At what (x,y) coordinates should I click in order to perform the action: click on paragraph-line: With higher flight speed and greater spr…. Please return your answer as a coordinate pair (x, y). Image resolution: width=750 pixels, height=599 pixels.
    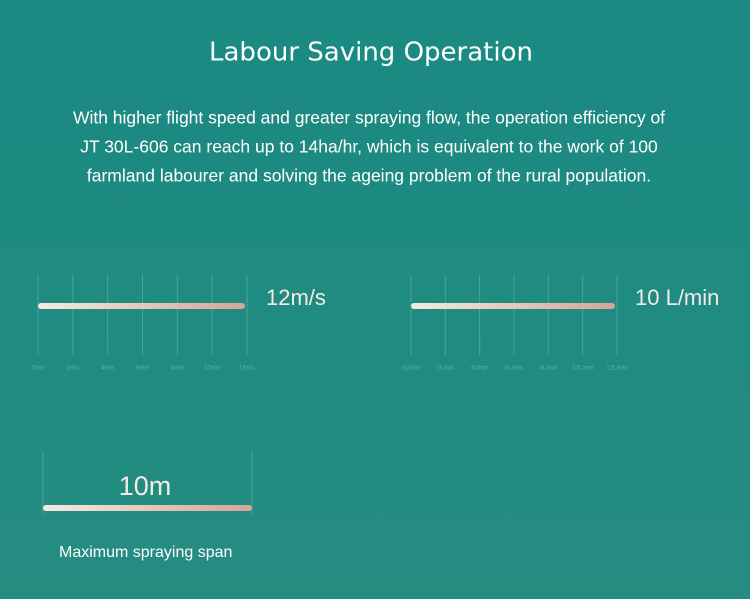
    Looking at the image, I should click on (369, 118).